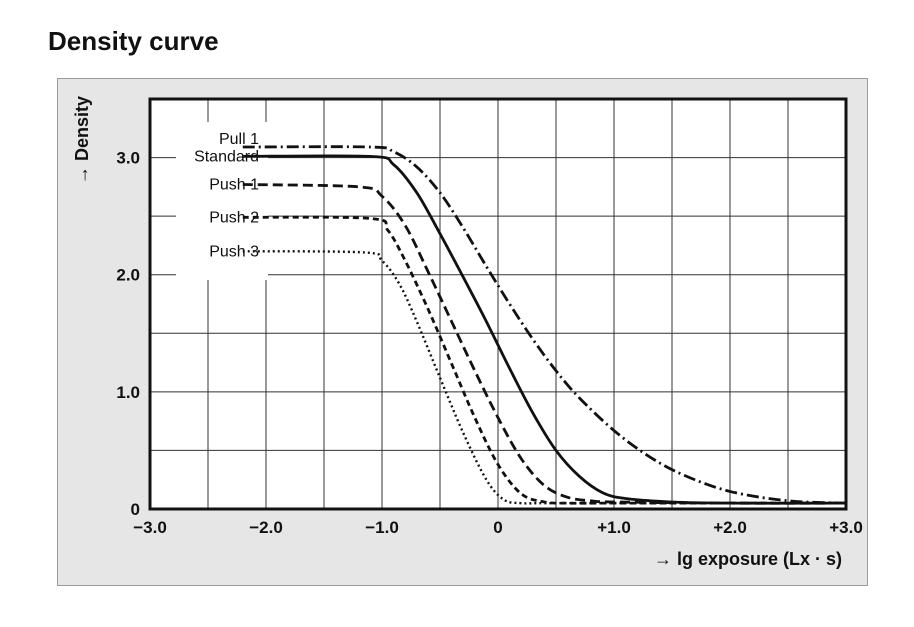  I want to click on page-title: Density curve, so click(133, 41).